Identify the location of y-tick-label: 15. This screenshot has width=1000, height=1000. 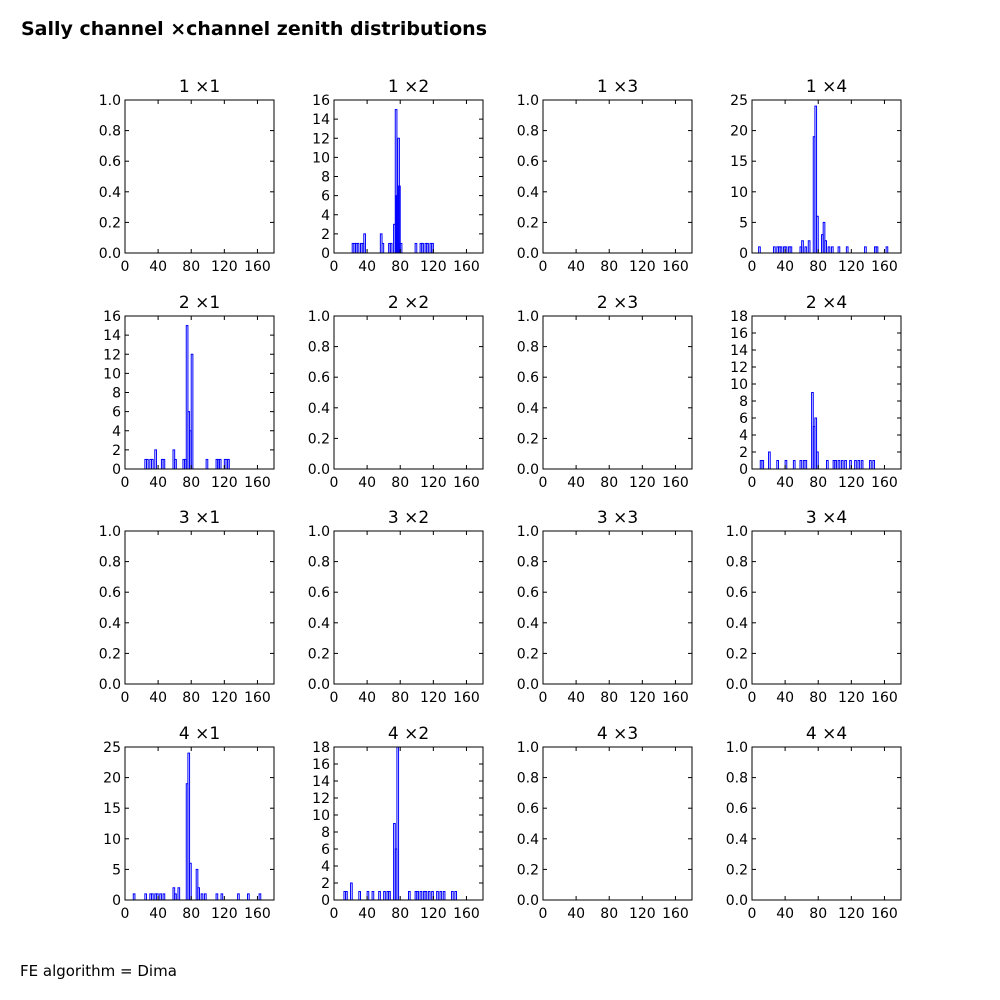
(739, 162).